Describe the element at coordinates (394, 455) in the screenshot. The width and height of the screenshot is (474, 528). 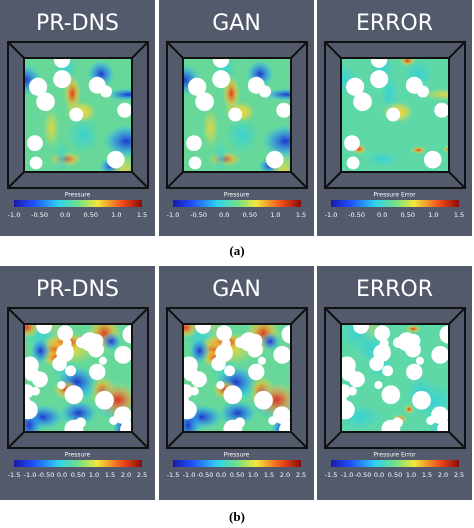
I see `colorbar-label: Pressure Error` at that location.